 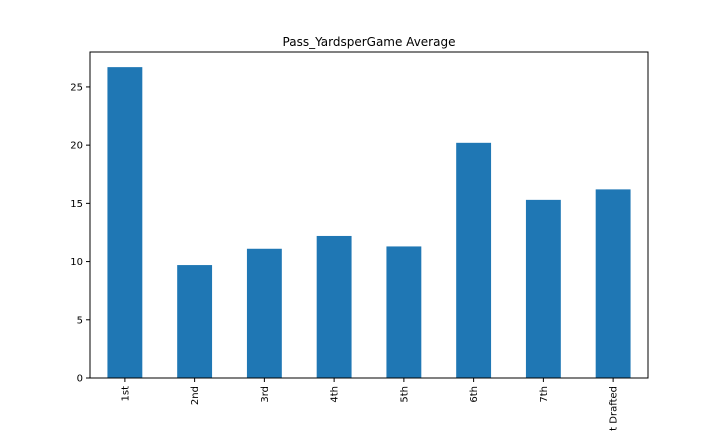 I want to click on x-tick-label: 6th, so click(x=474, y=394).